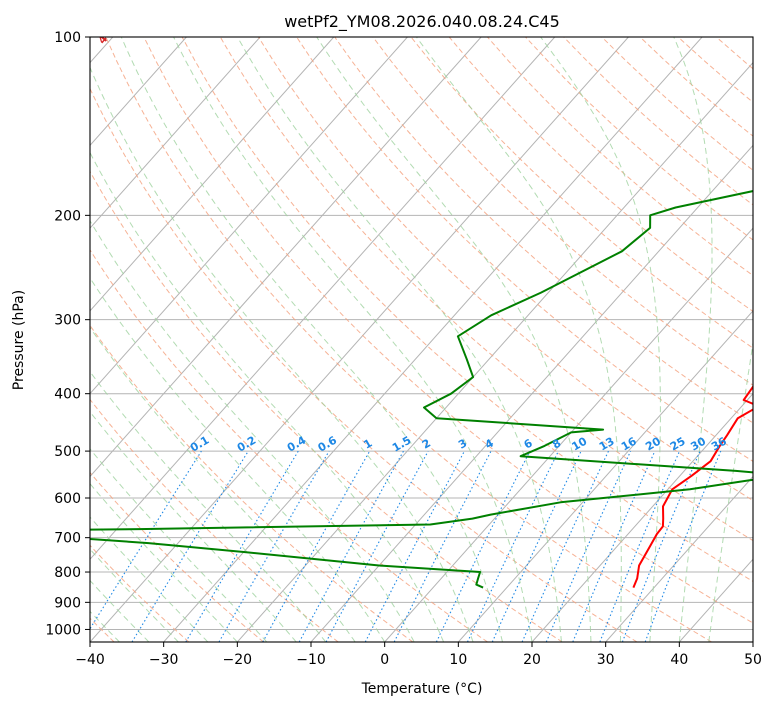 Image resolution: width=775 pixels, height=708 pixels. I want to click on y-axis-label: Pressure (hPa), so click(19, 340).